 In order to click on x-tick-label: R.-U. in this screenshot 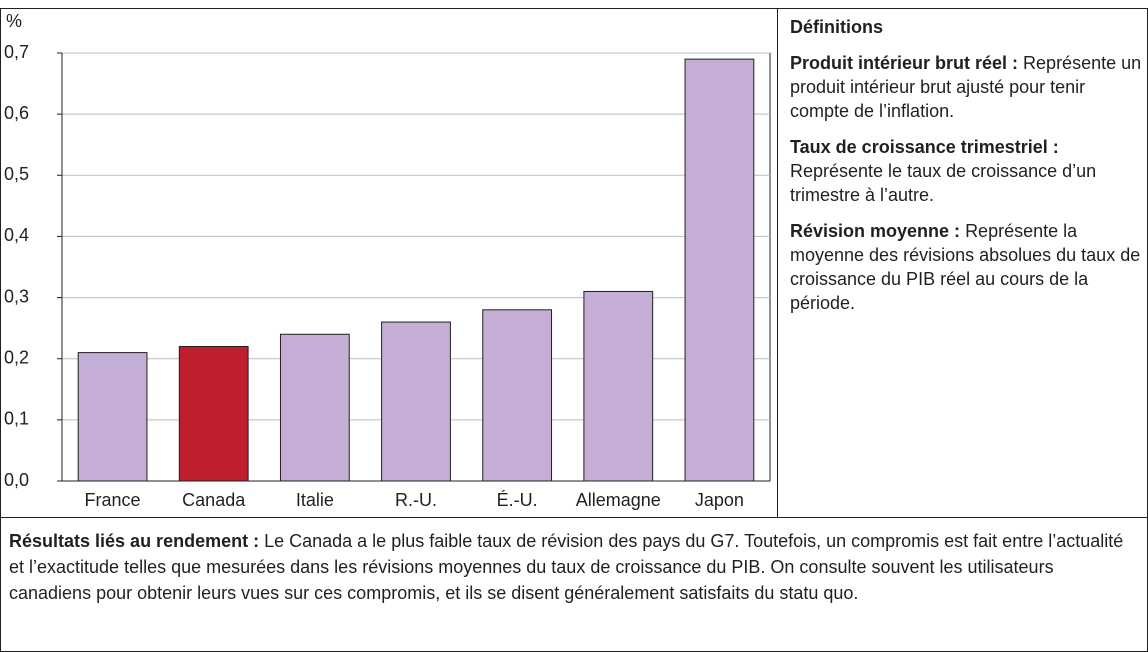, I will do `click(416, 500)`.